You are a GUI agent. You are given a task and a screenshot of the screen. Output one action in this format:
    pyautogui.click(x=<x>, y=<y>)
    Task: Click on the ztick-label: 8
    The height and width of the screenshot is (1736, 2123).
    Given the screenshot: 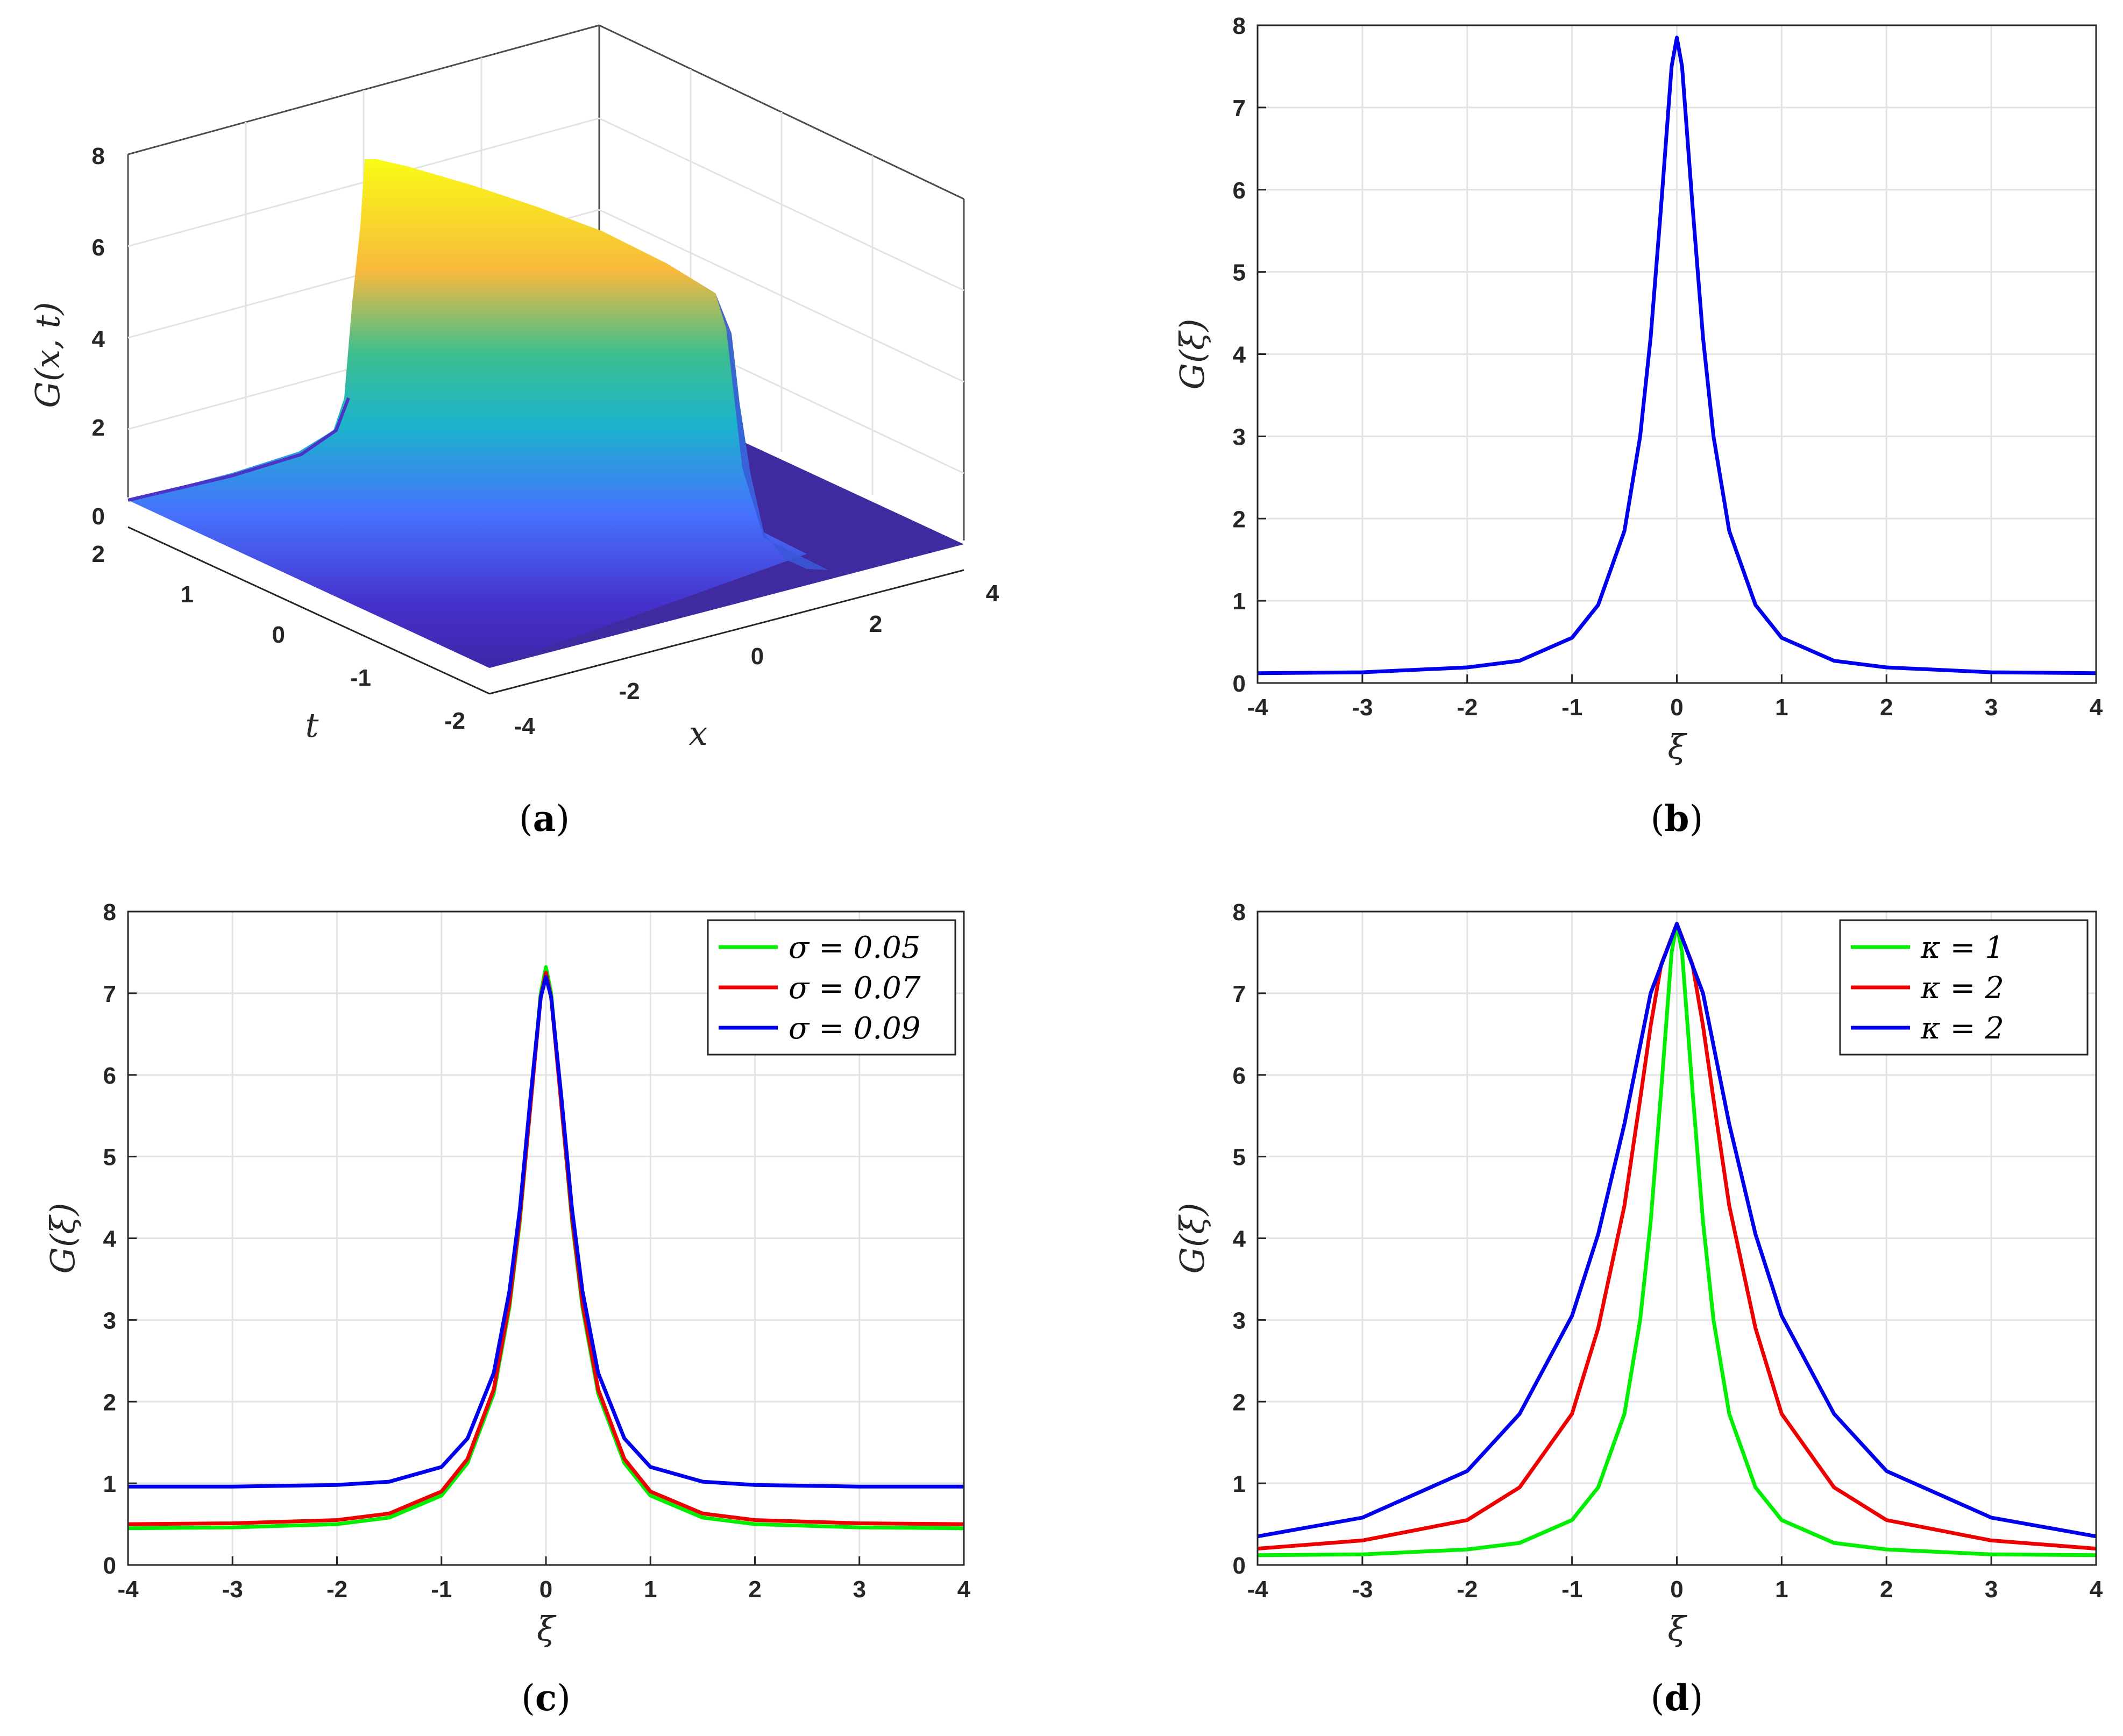 What is the action you would take?
    pyautogui.click(x=99, y=156)
    